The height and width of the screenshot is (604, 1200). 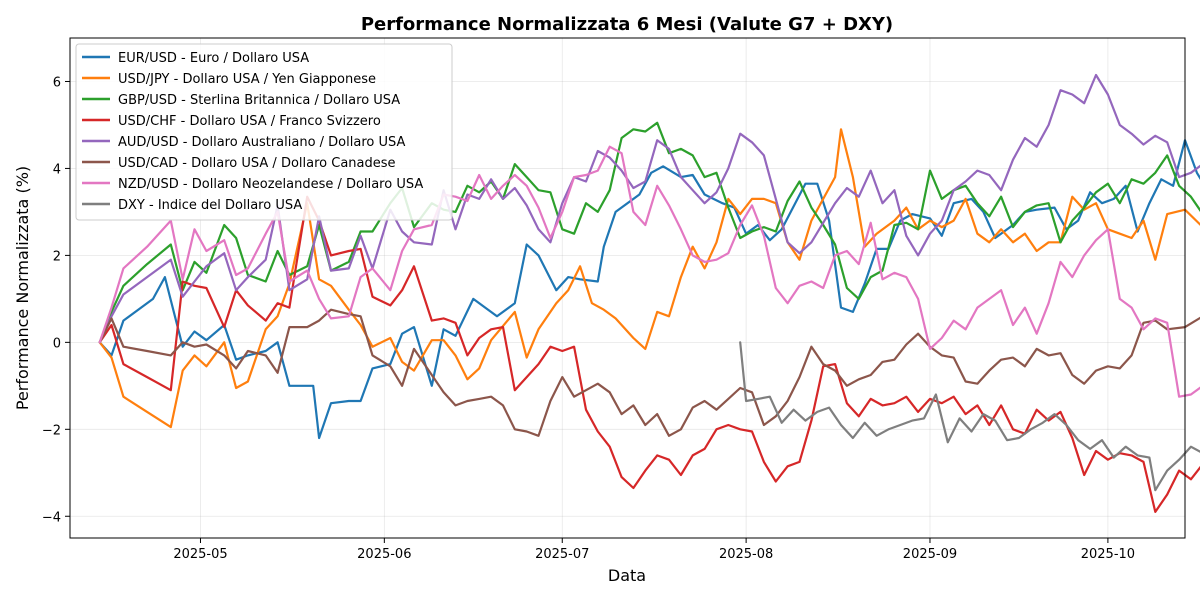 I want to click on x-tick-label: 2025-10, so click(x=1108, y=554).